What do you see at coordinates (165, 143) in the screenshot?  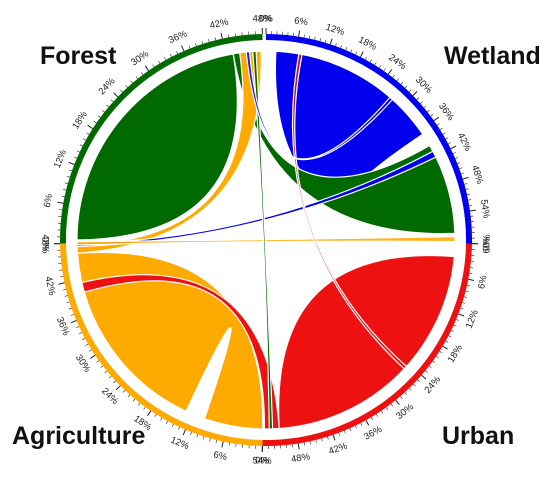 I see `group-arc-gap-forest` at bounding box center [165, 143].